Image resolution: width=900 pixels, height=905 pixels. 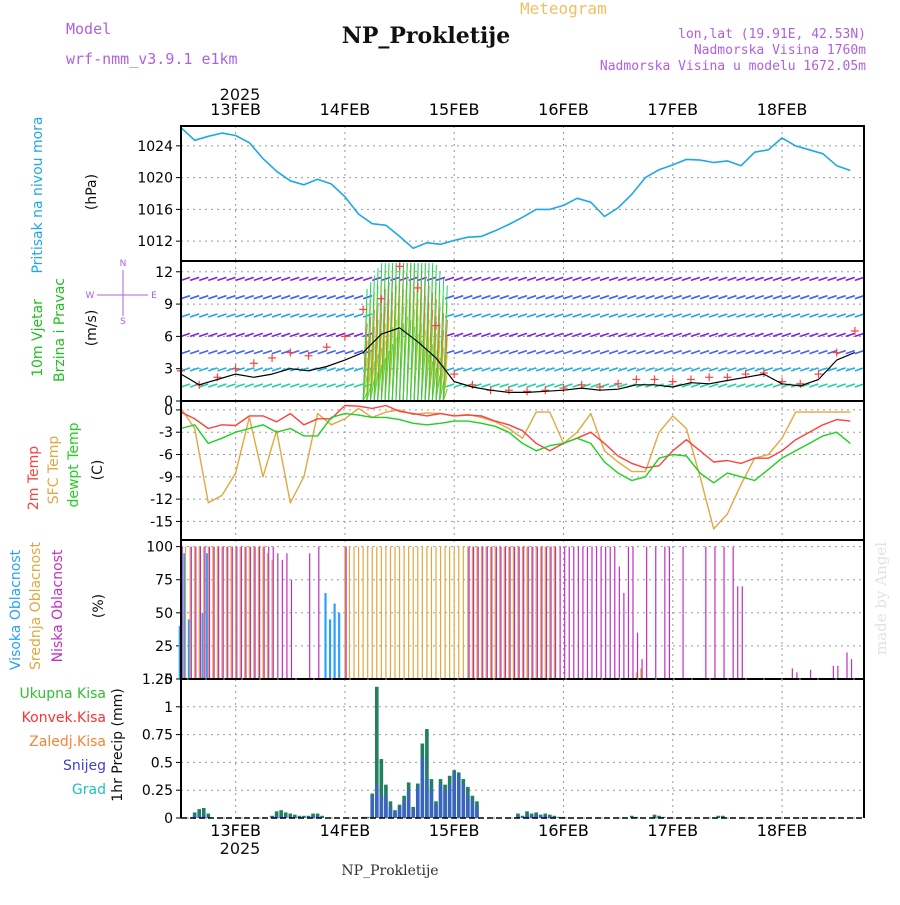 What do you see at coordinates (155, 210) in the screenshot?
I see `ytick-label: 1016` at bounding box center [155, 210].